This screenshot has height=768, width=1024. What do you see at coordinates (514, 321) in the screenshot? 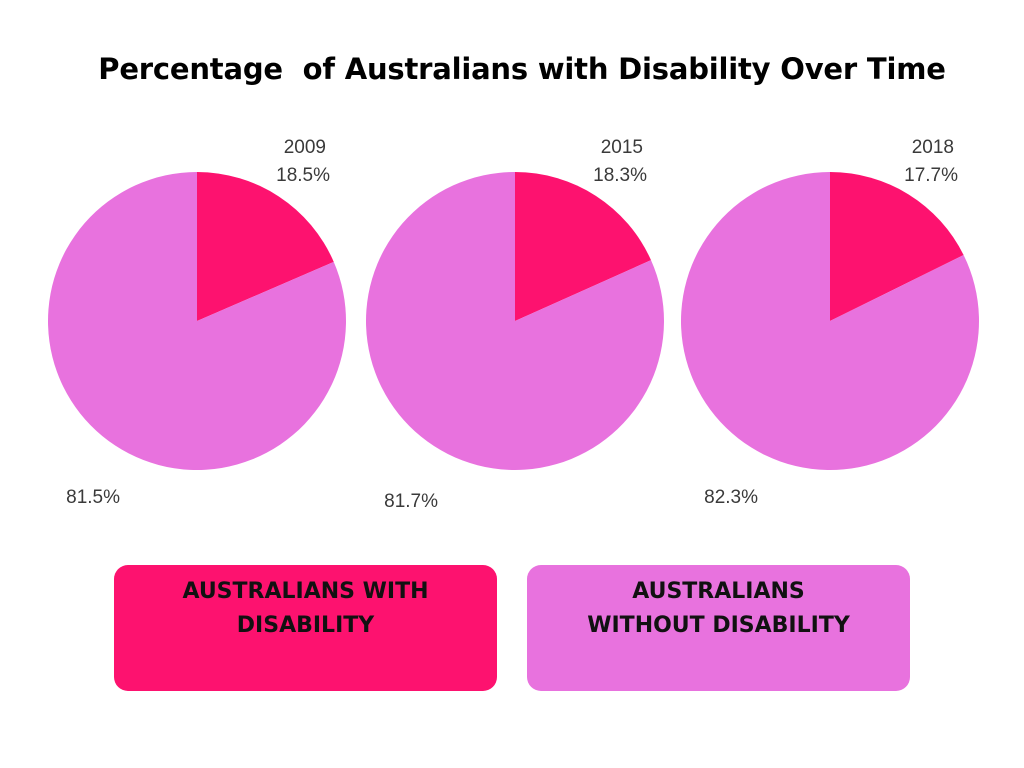
I see `pie-2015-slice-without-disability` at bounding box center [514, 321].